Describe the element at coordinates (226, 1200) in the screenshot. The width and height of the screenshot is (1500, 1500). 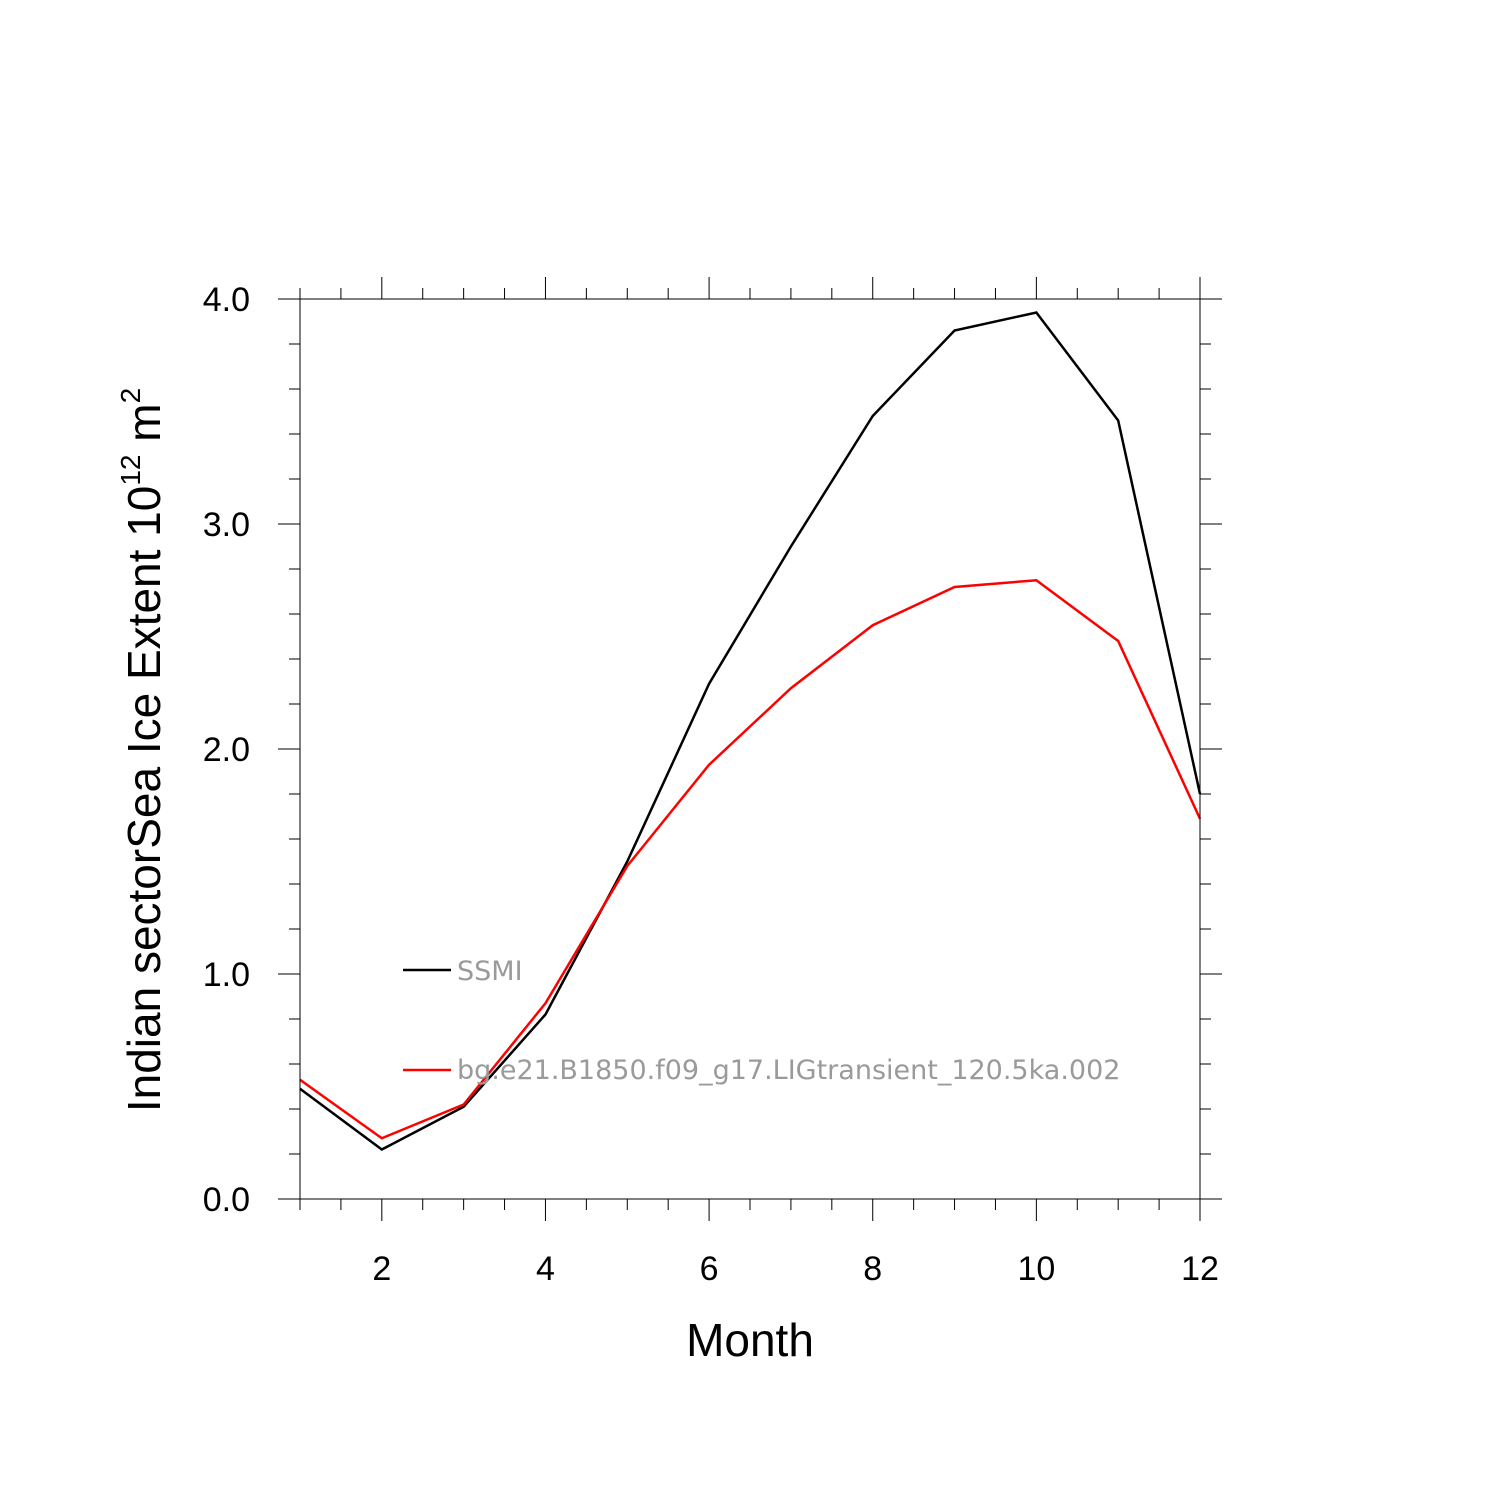
I see `y-tick-label: 0.0` at that location.